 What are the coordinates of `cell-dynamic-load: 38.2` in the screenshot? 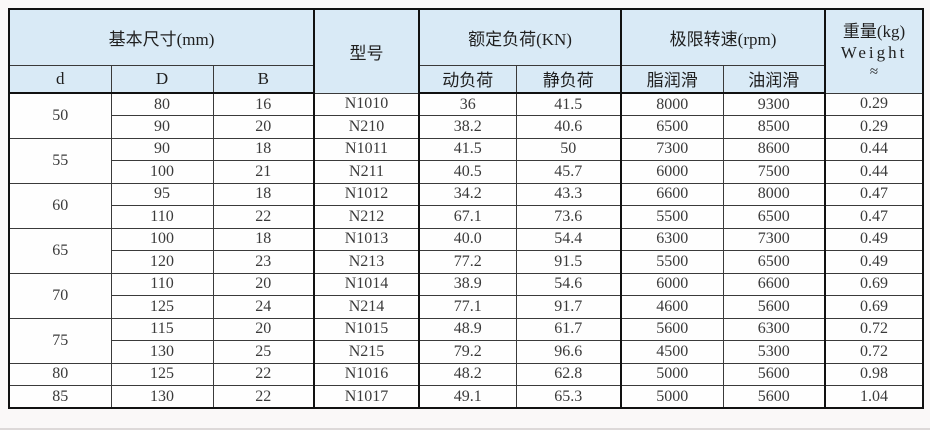 It's located at (467, 127).